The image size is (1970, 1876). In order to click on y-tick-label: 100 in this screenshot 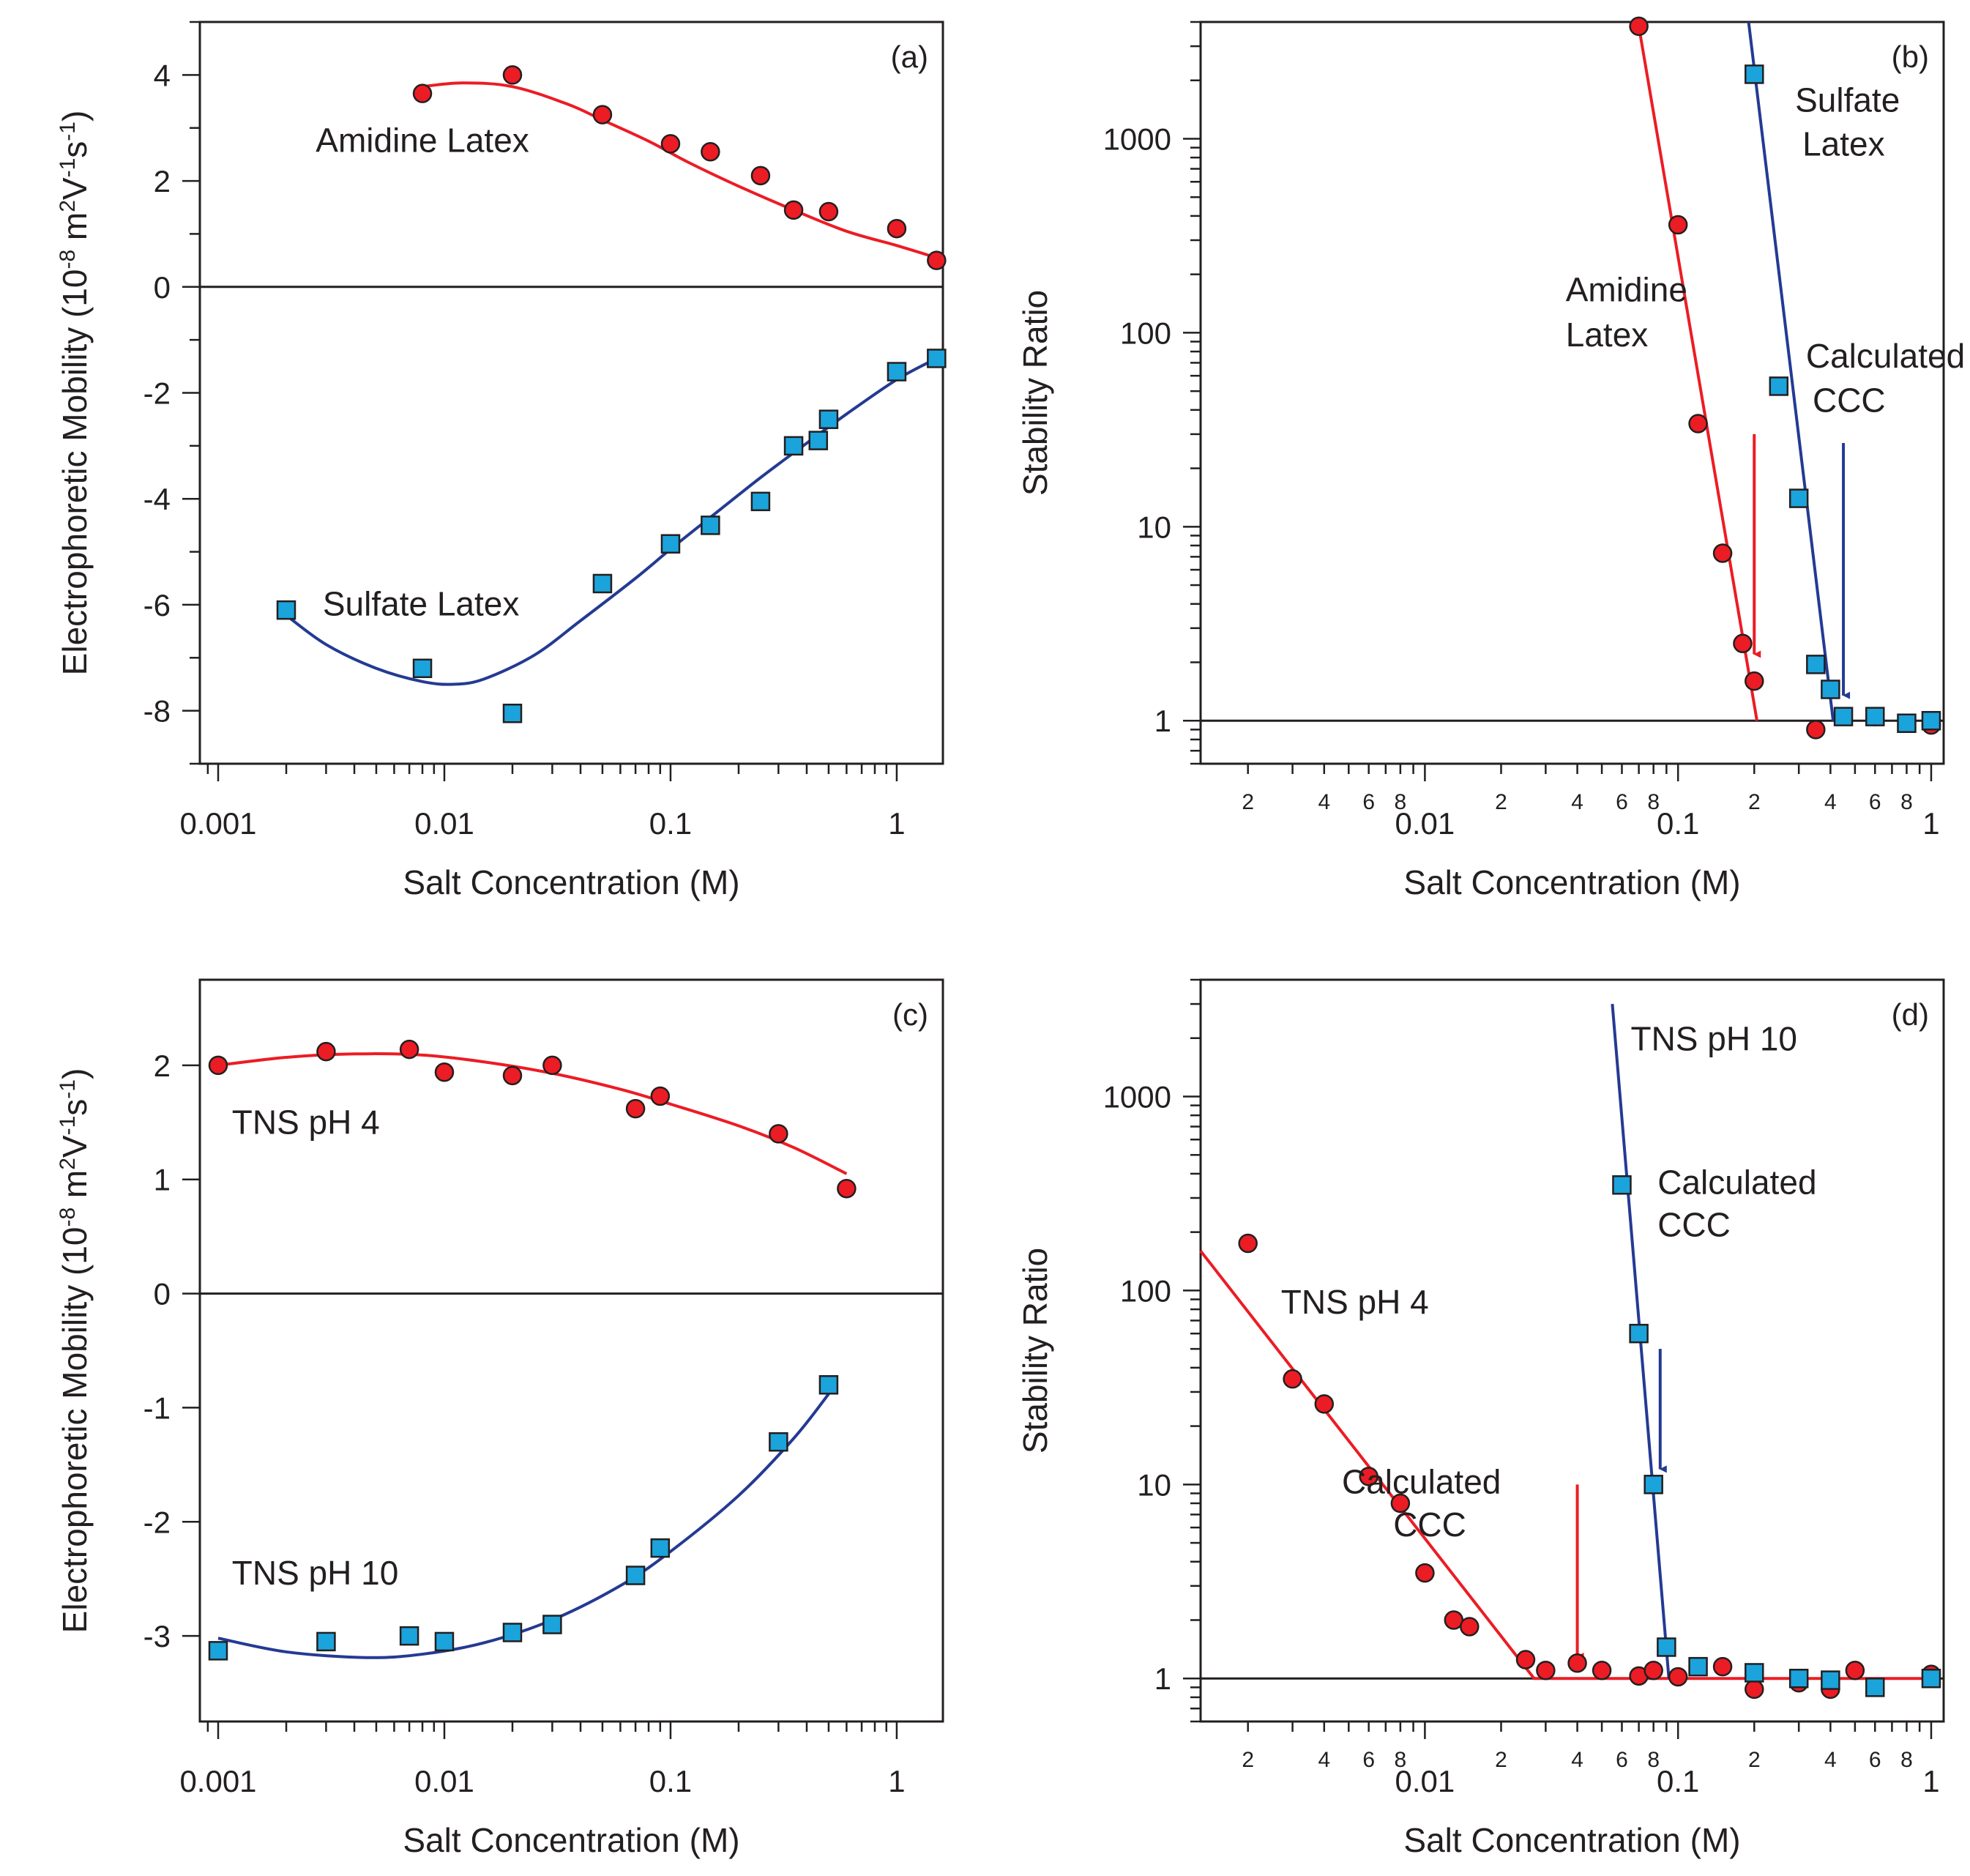, I will do `click(1145, 333)`.